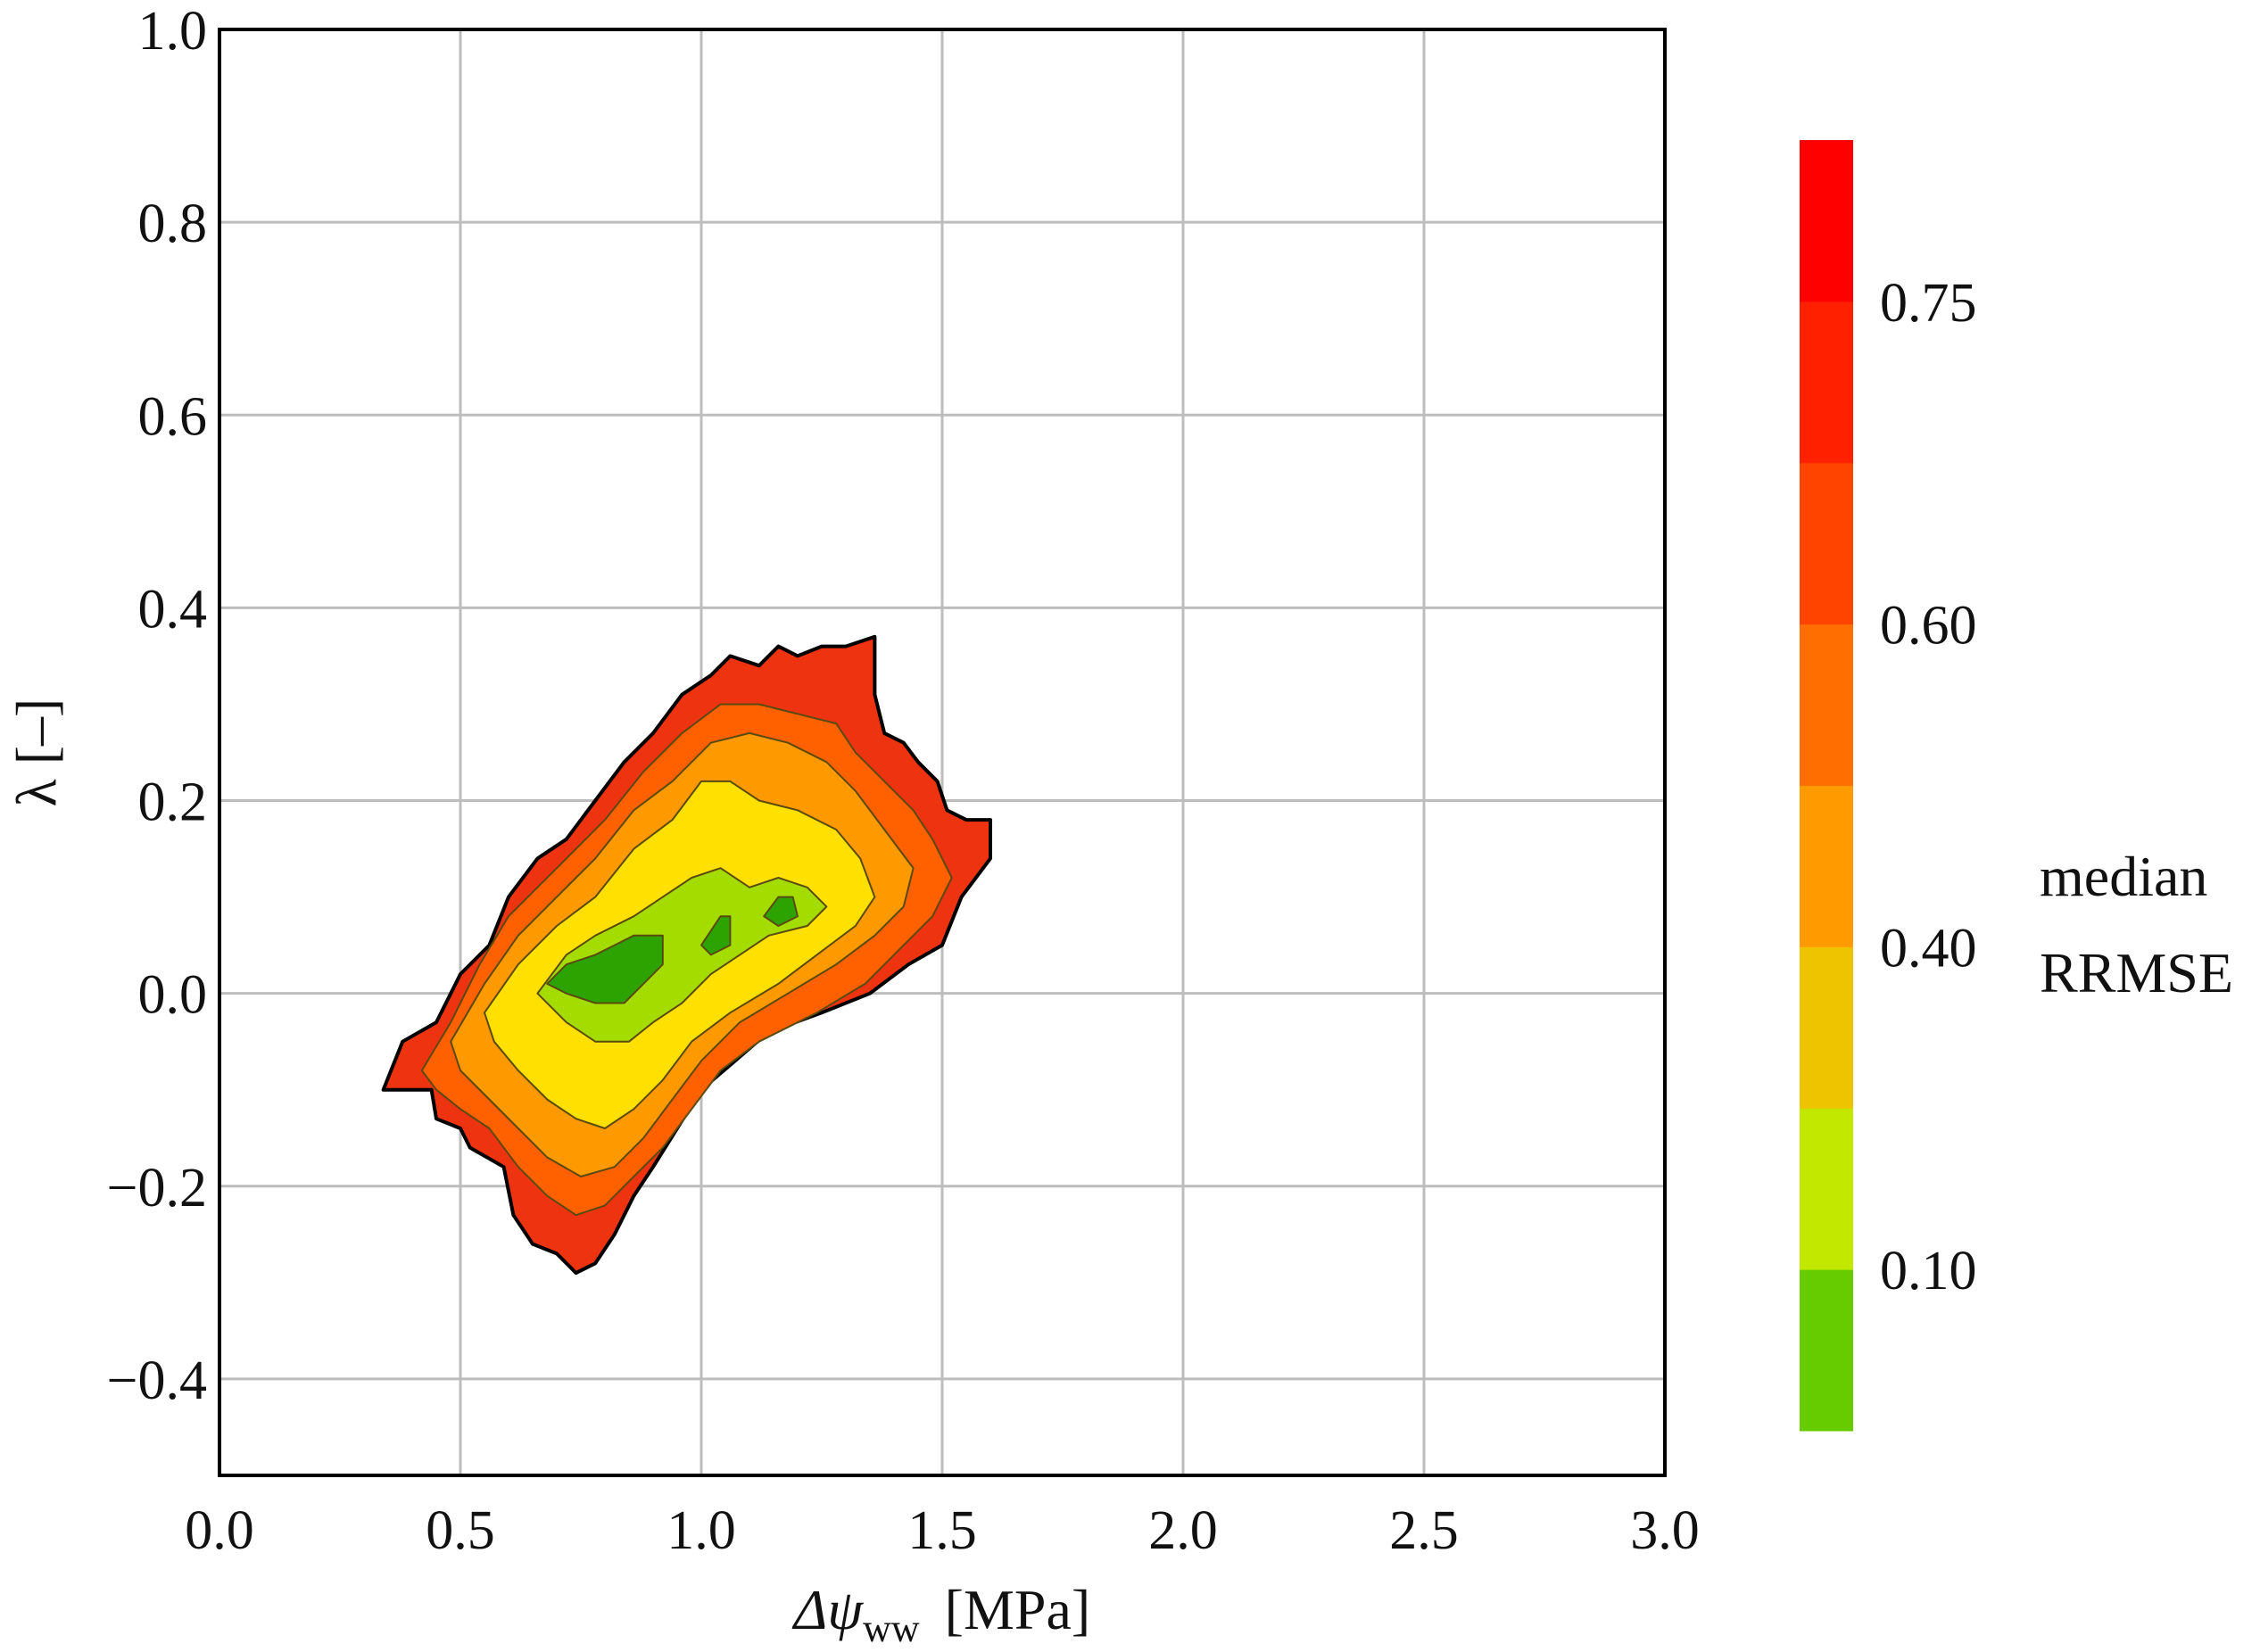 This screenshot has height=1652, width=2260. What do you see at coordinates (1665, 1530) in the screenshot?
I see `x-tick-label: 3.0` at bounding box center [1665, 1530].